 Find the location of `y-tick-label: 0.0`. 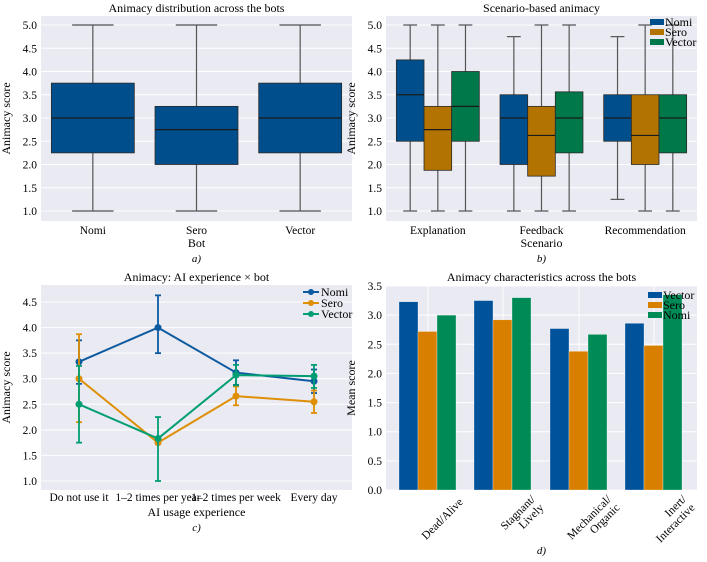

y-tick-label: 0.0 is located at coordinates (375, 491).